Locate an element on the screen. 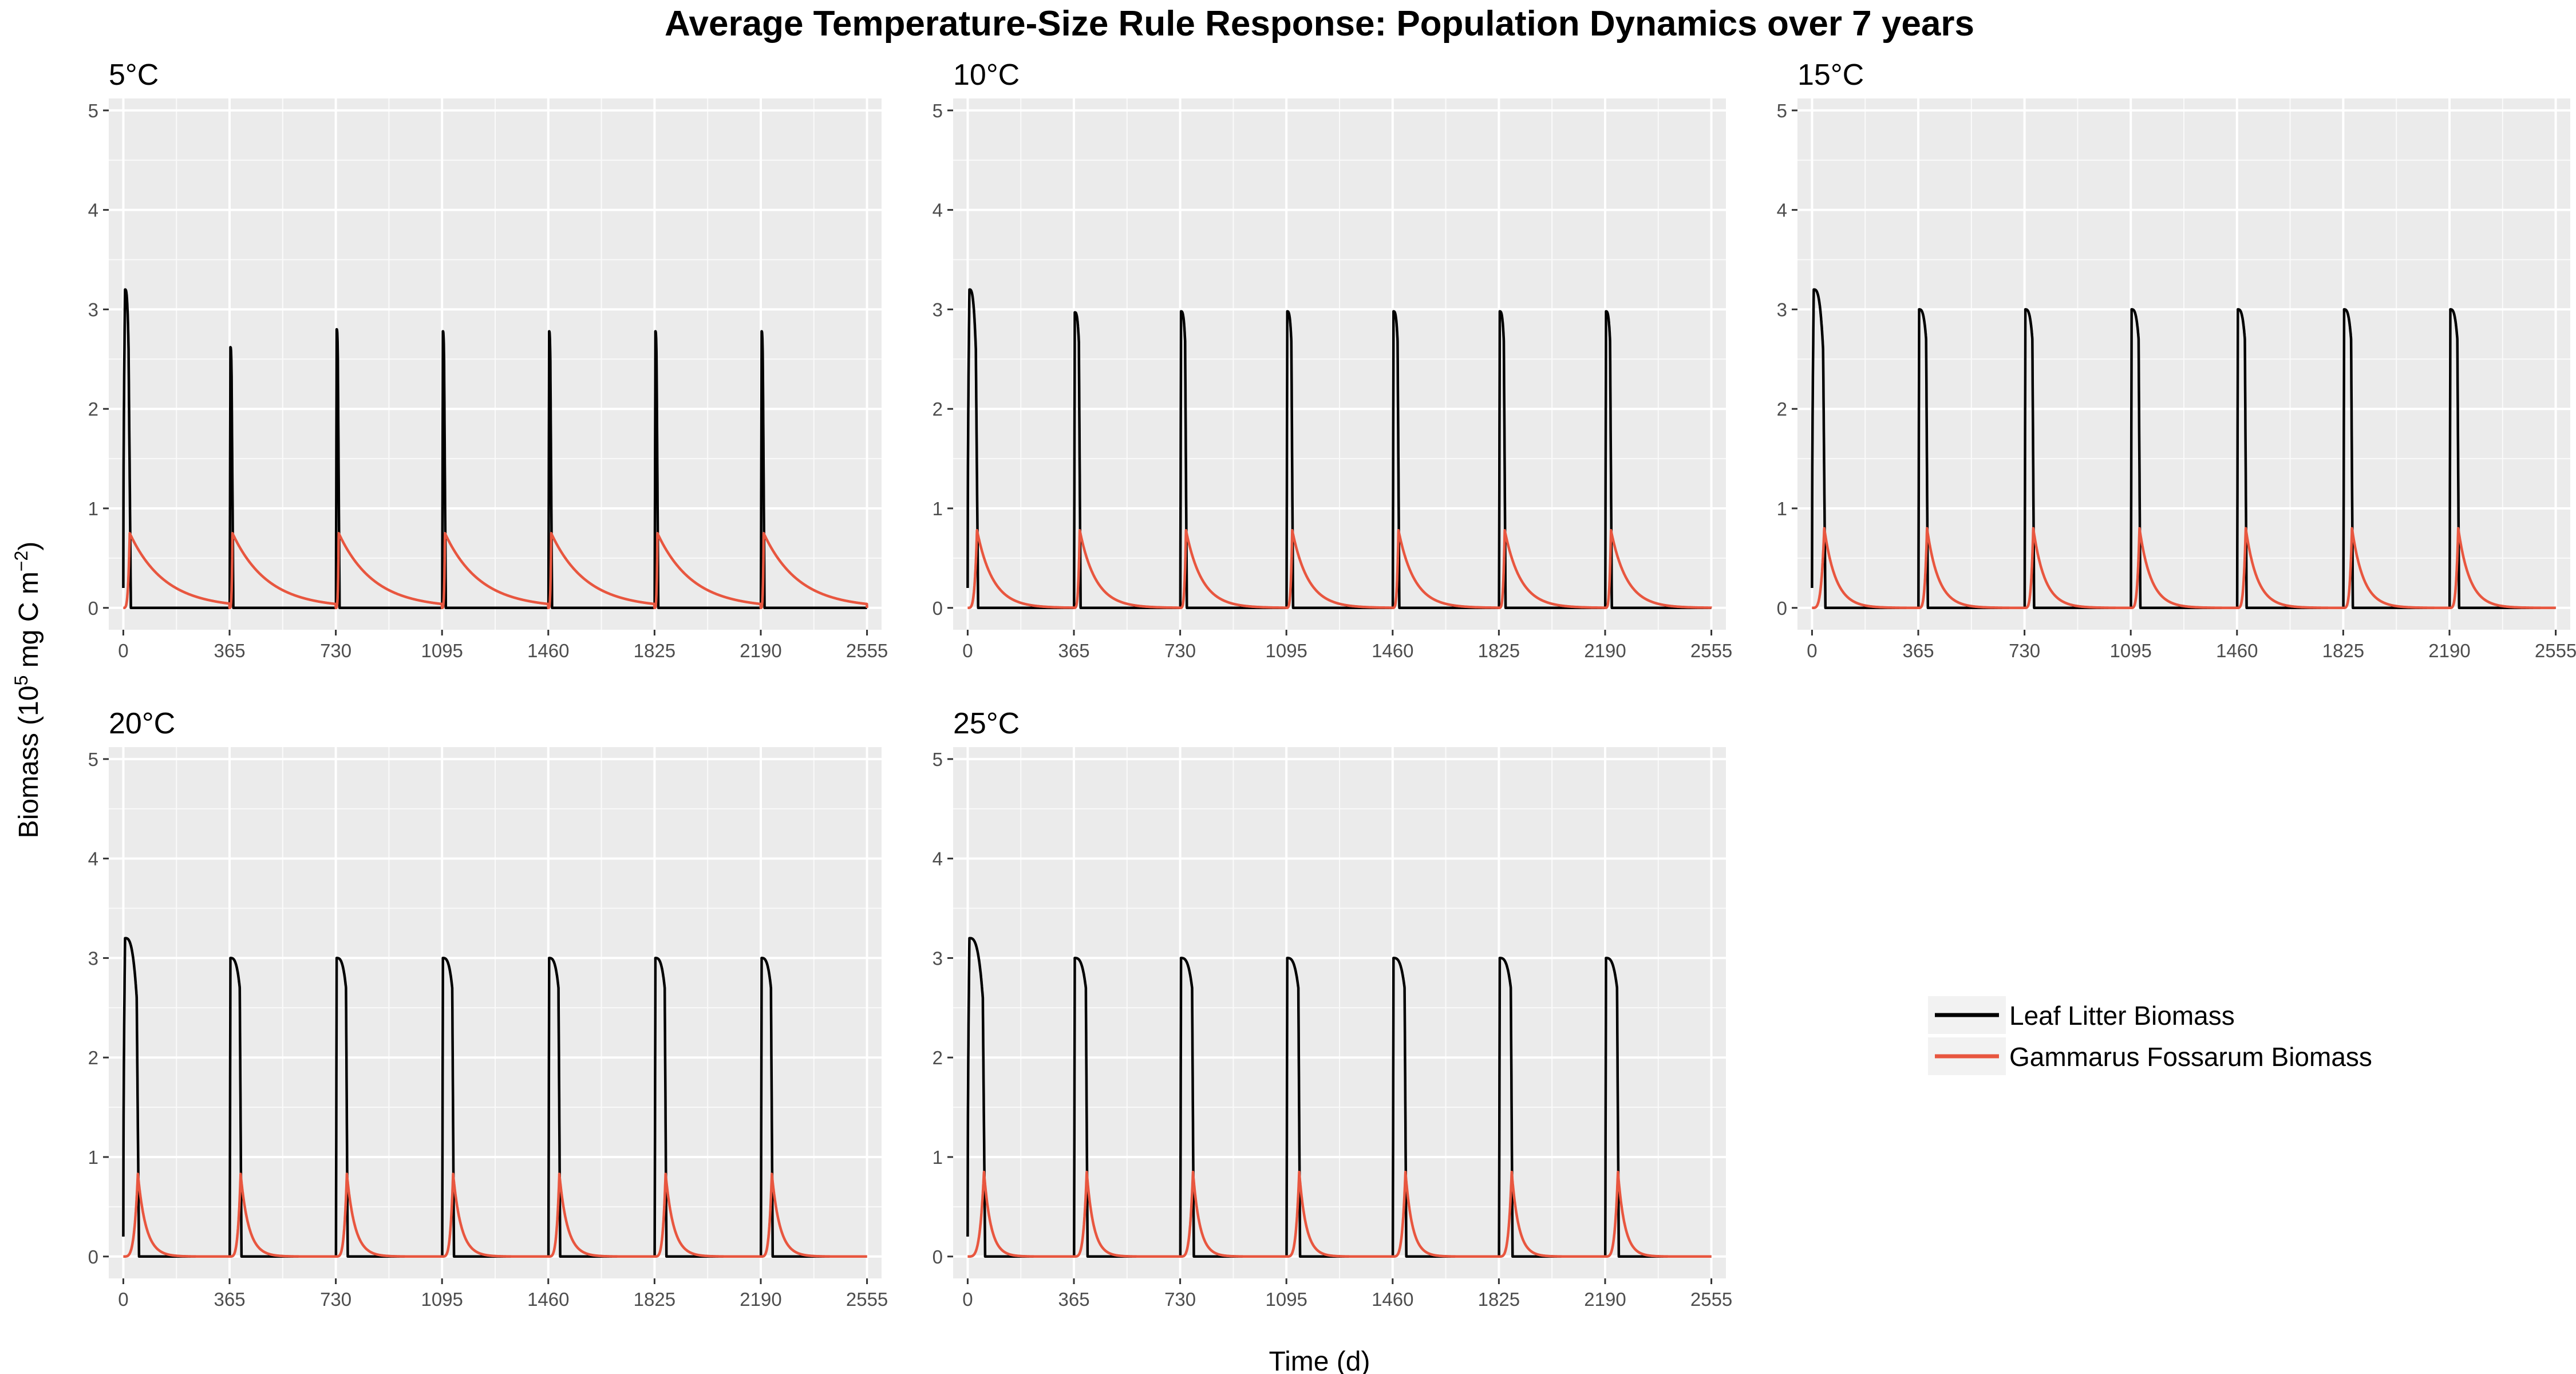  panel-title: 5°C is located at coordinates (134, 75).